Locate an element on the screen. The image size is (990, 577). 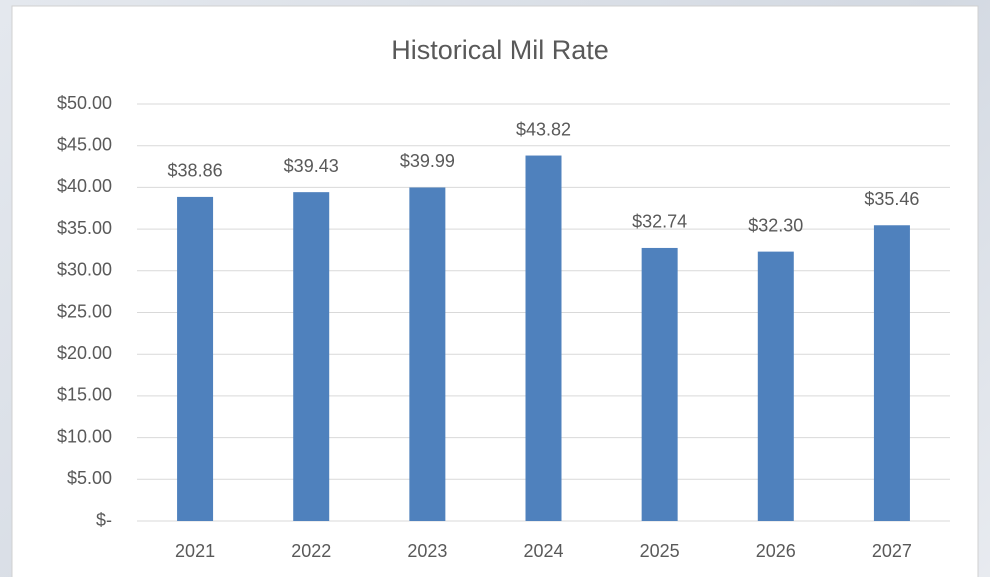
x-tick-label: 2026 is located at coordinates (776, 551).